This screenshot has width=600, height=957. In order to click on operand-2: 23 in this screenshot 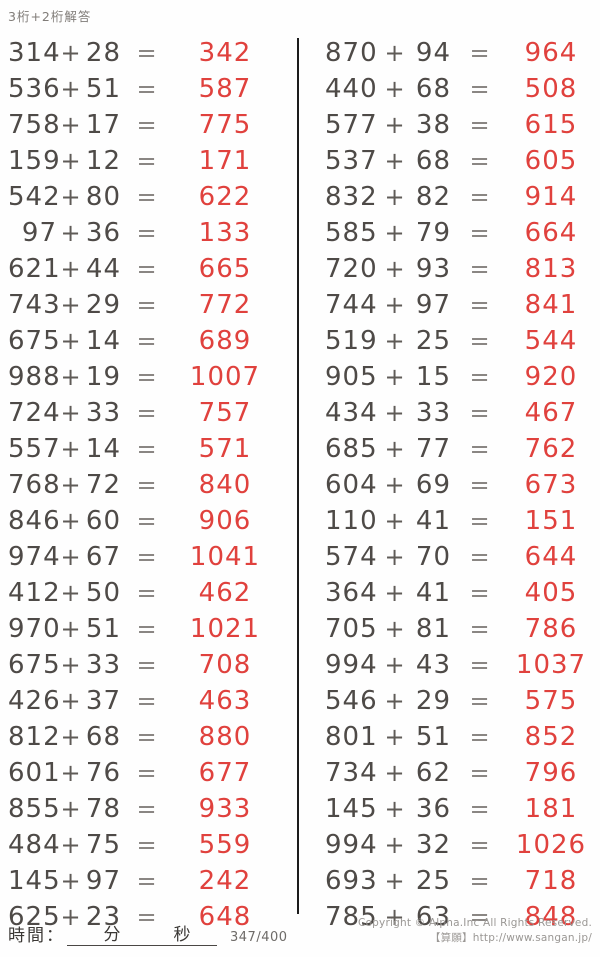, I will do `click(103, 917)`.